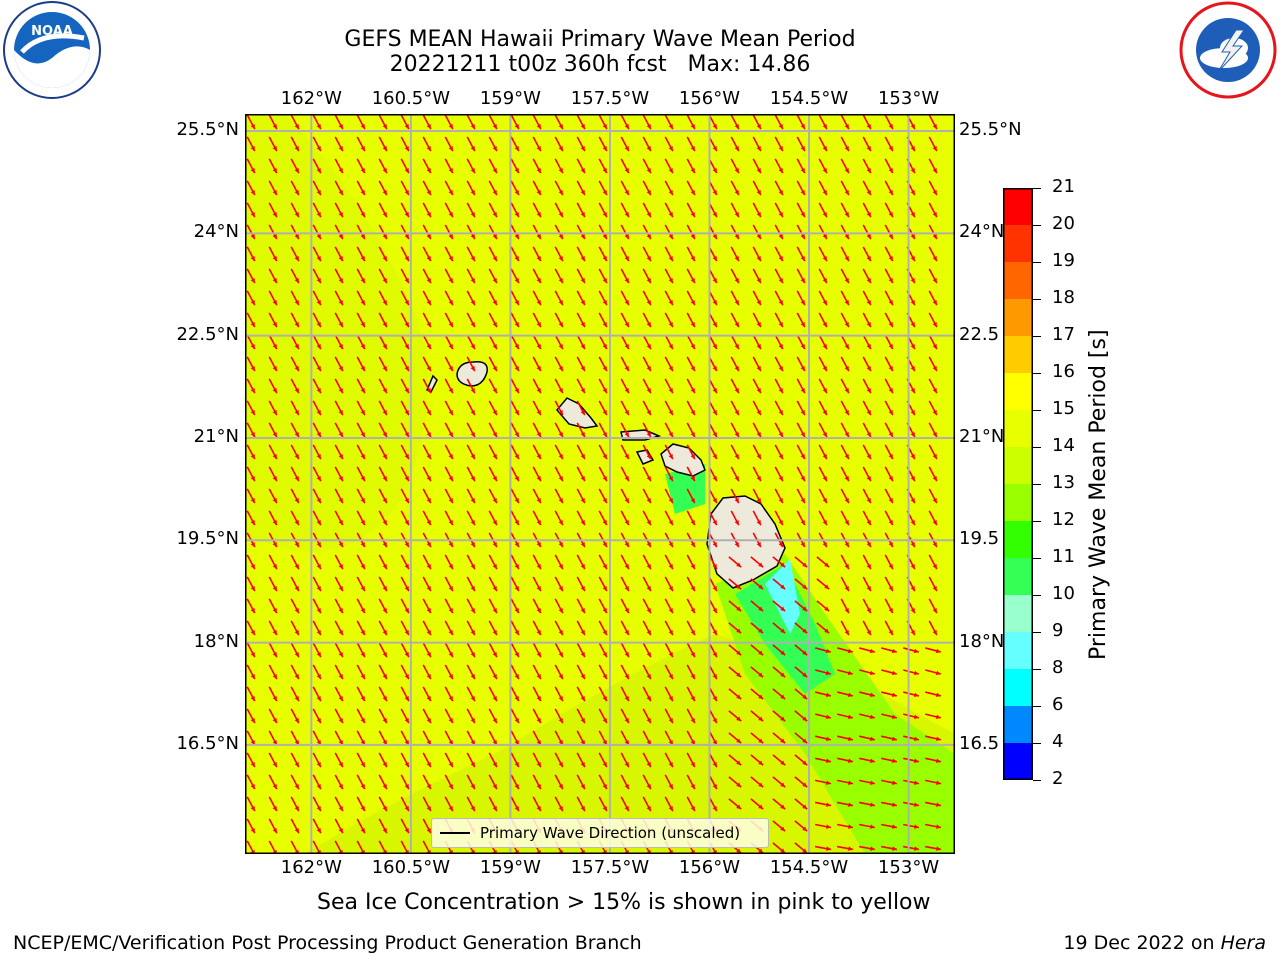 This screenshot has width=1280, height=960. What do you see at coordinates (52, 50) in the screenshot?
I see `noaa-logo: NOAA` at bounding box center [52, 50].